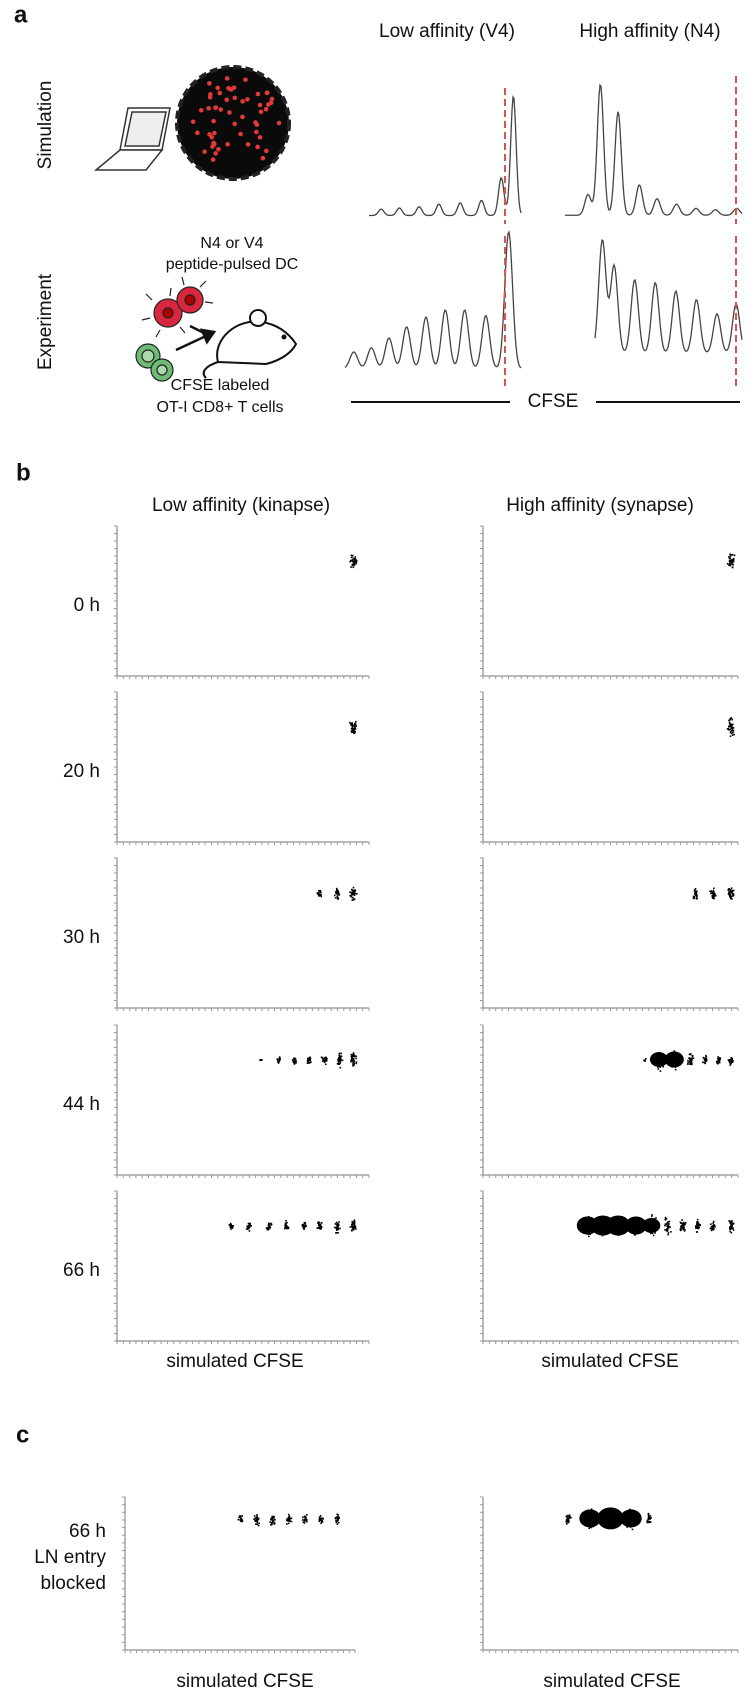 This screenshot has height=1700, width=756. What do you see at coordinates (70, 1557) in the screenshot?
I see `row-label: LN entry` at bounding box center [70, 1557].